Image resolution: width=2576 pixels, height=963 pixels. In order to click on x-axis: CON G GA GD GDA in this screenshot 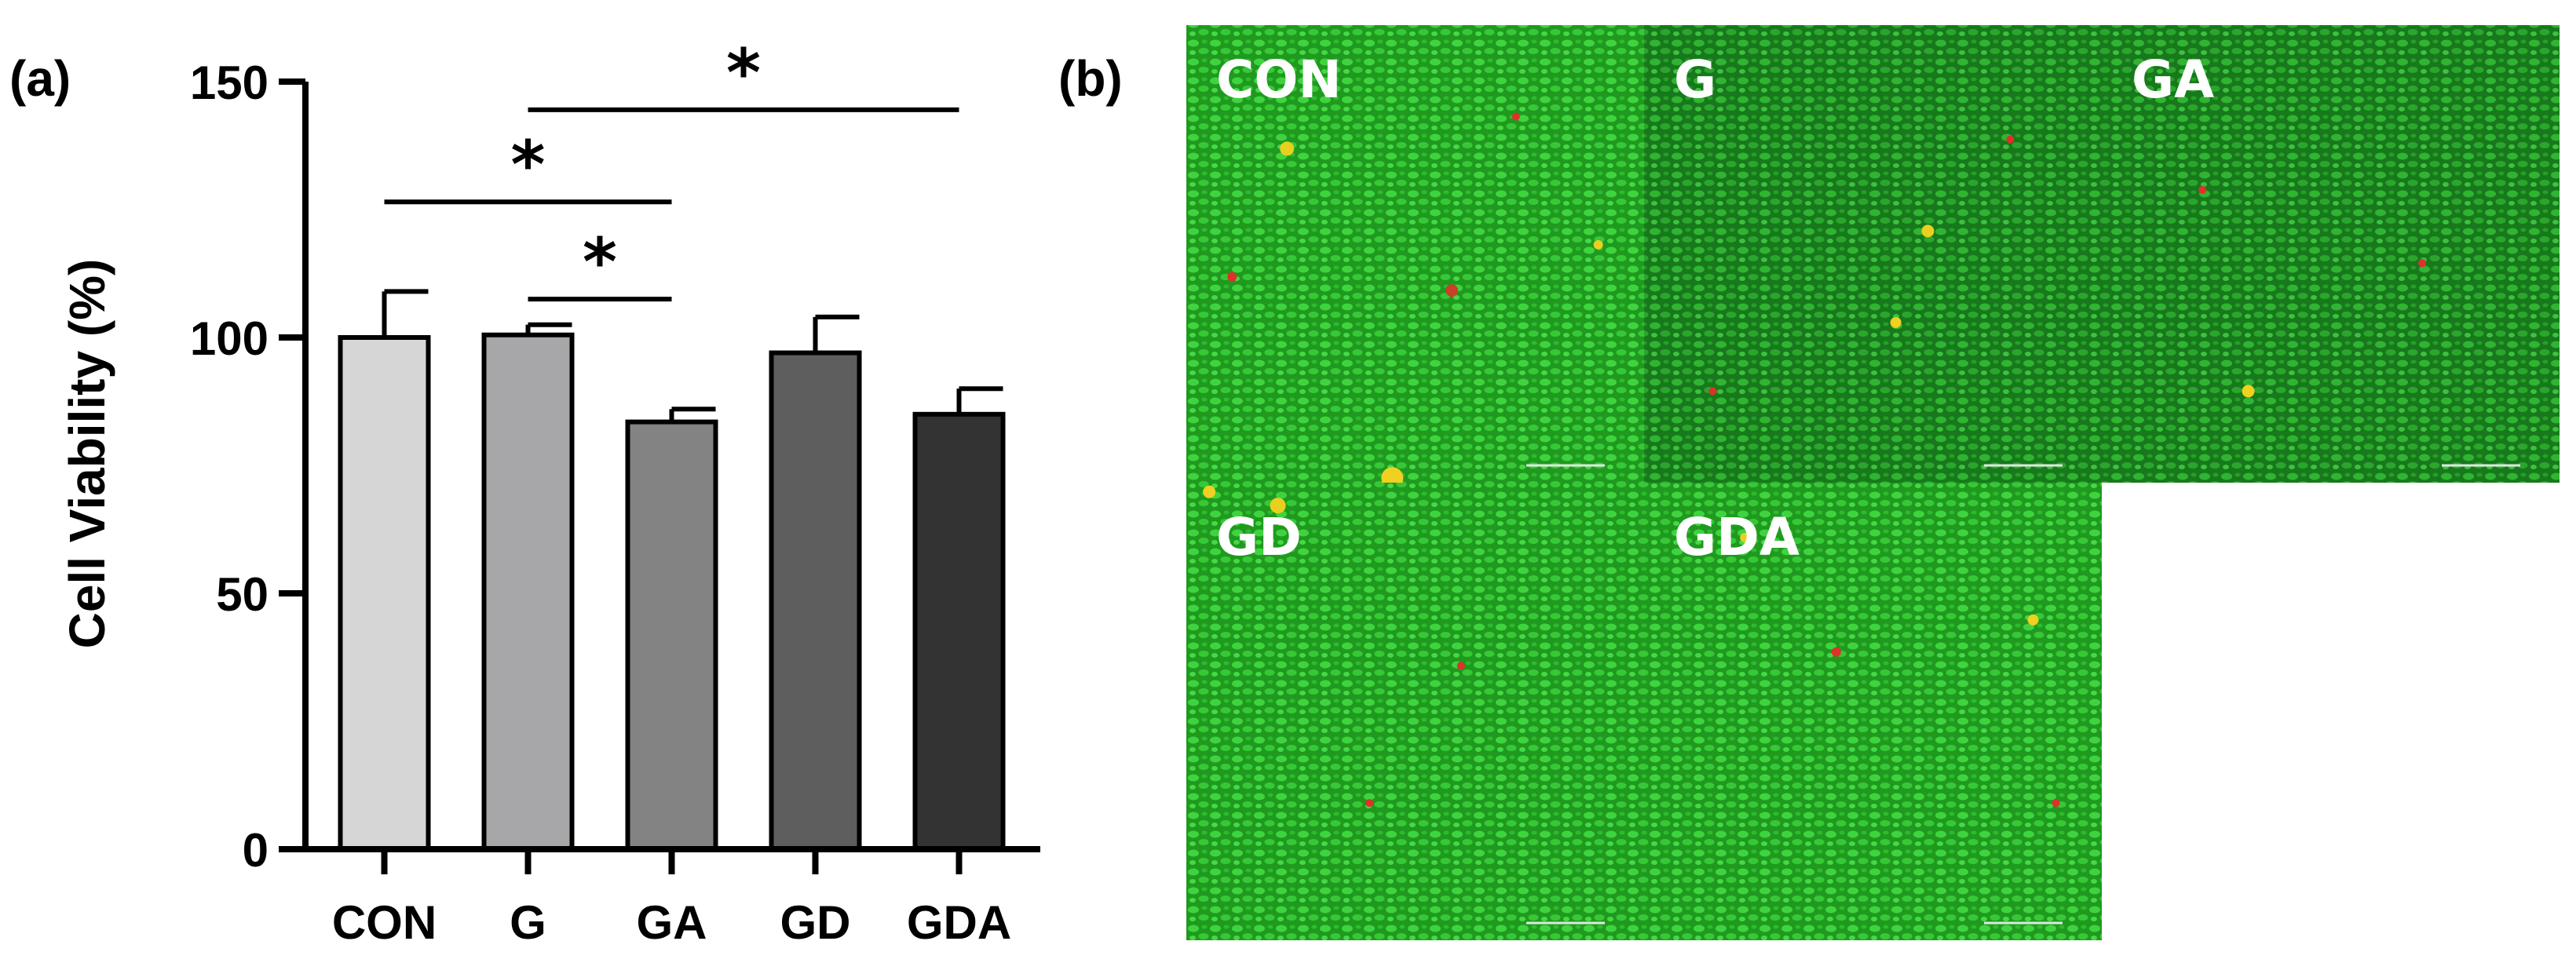, I will do `click(672, 899)`.